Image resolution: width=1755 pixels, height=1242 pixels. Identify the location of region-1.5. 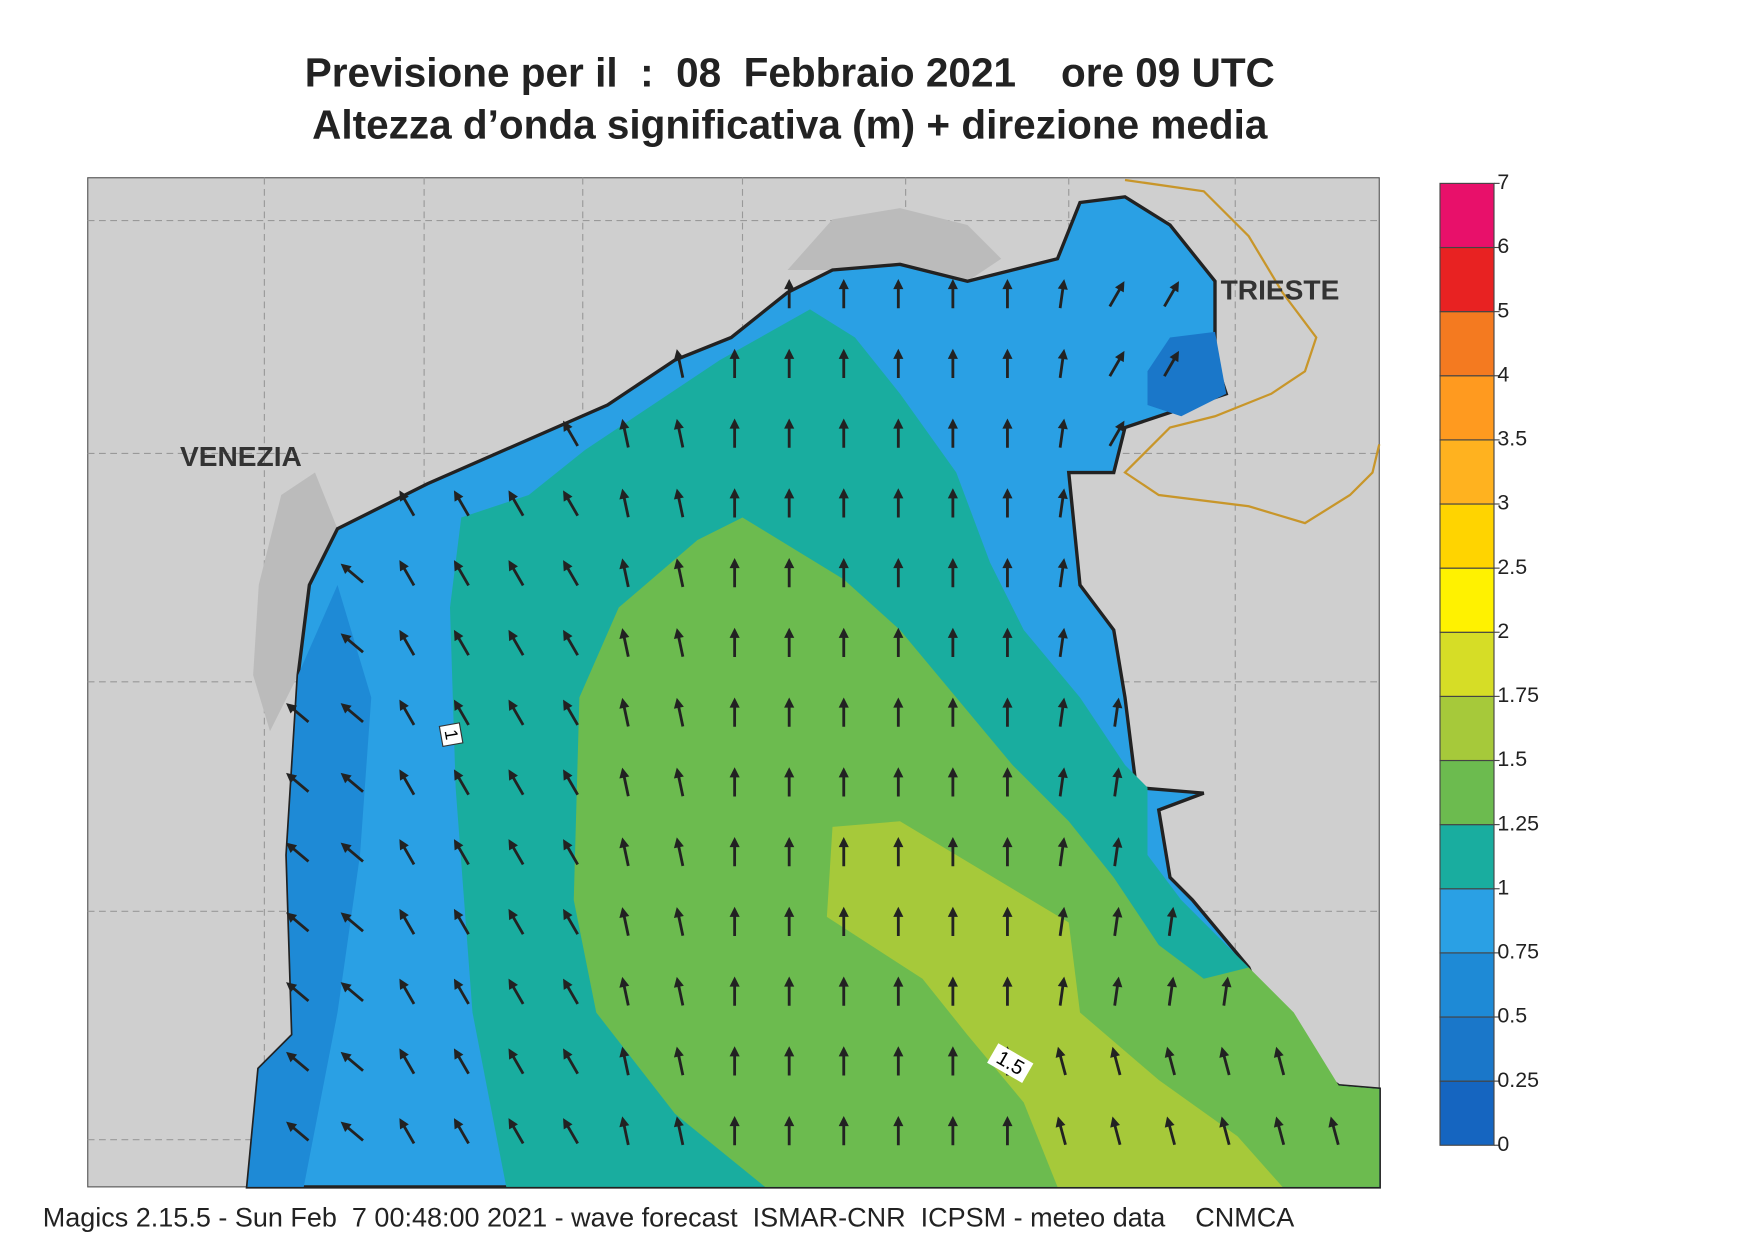
(1054, 1004).